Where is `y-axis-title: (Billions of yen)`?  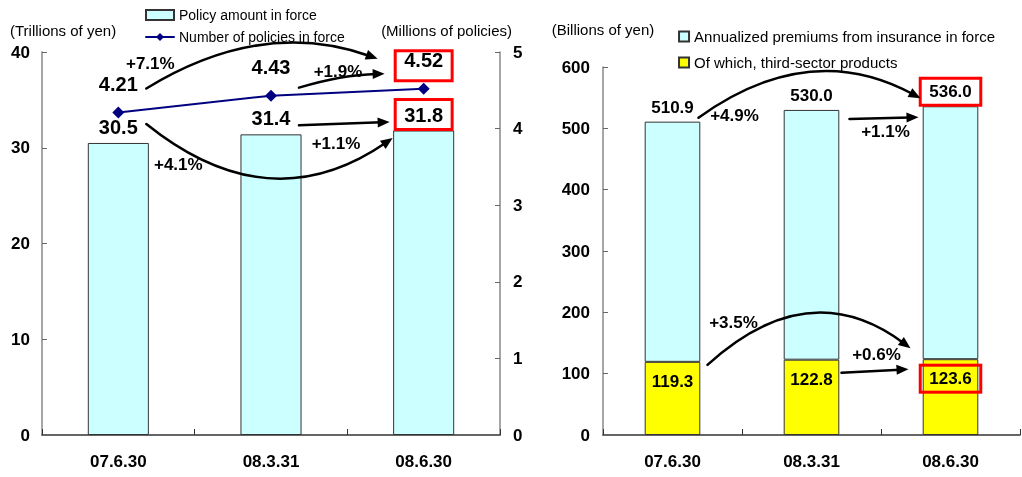 y-axis-title: (Billions of yen) is located at coordinates (603, 29).